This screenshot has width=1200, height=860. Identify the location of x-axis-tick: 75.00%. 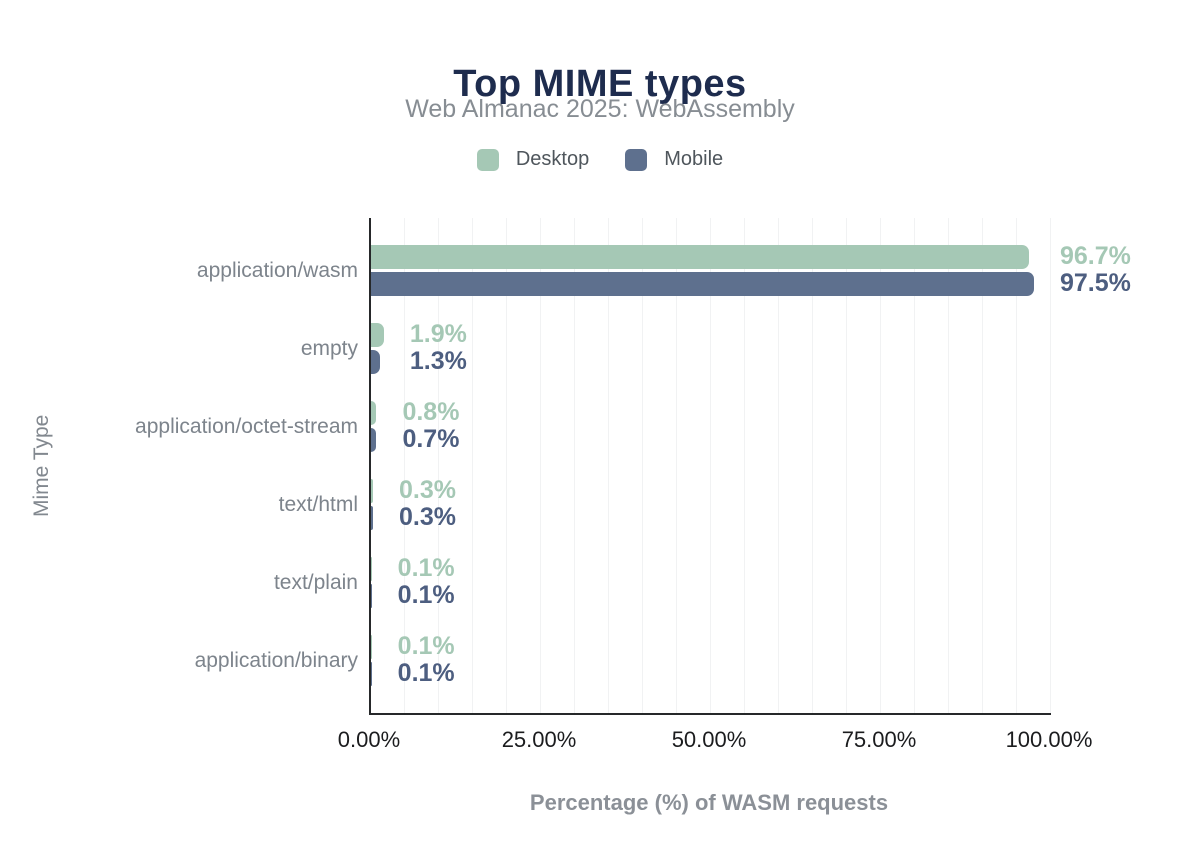
(879, 739).